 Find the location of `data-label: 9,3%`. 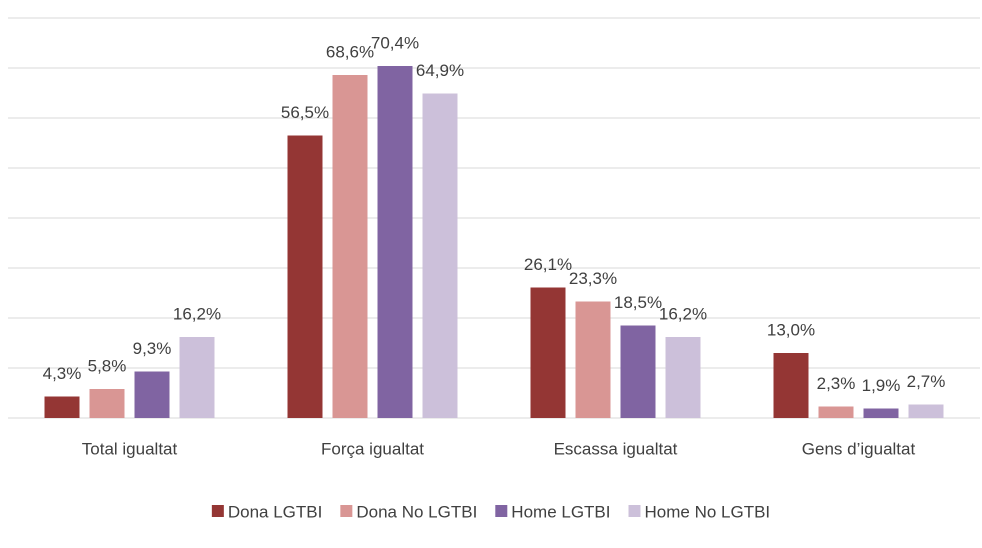

data-label: 9,3% is located at coordinates (152, 348).